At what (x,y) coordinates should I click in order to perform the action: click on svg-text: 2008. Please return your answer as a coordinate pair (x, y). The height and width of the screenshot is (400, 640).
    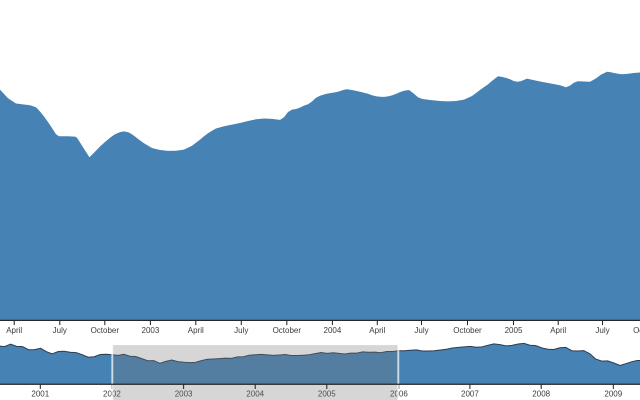
    Looking at the image, I should click on (541, 394).